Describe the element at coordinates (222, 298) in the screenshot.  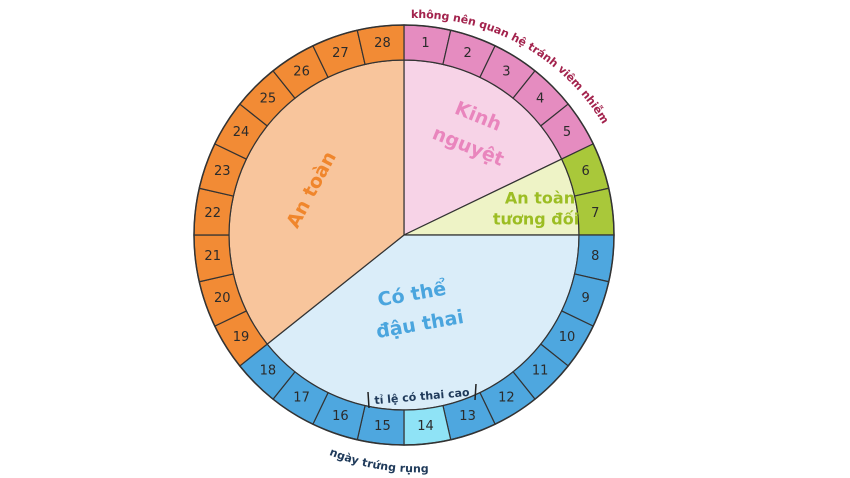
I see `day-number: 20` at that location.